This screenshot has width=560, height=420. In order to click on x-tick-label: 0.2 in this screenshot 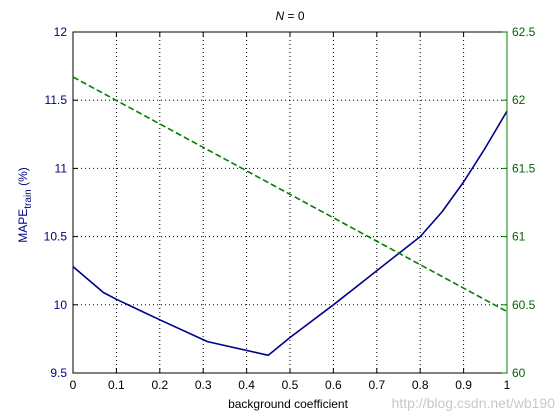, I will do `click(159, 385)`.